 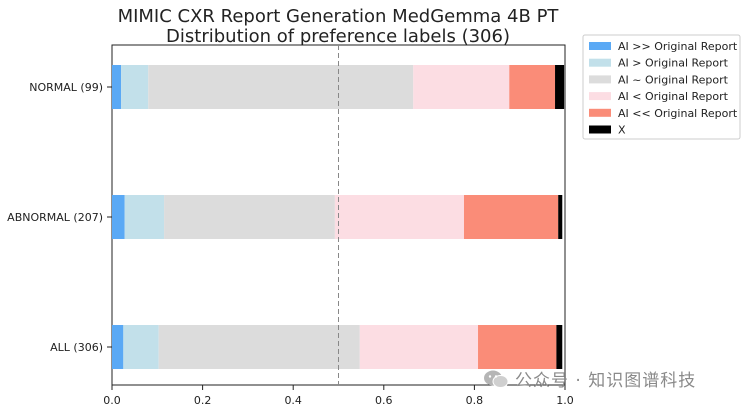 What do you see at coordinates (66, 87) in the screenshot?
I see `y-tick-label: NORMAL (99)` at bounding box center [66, 87].